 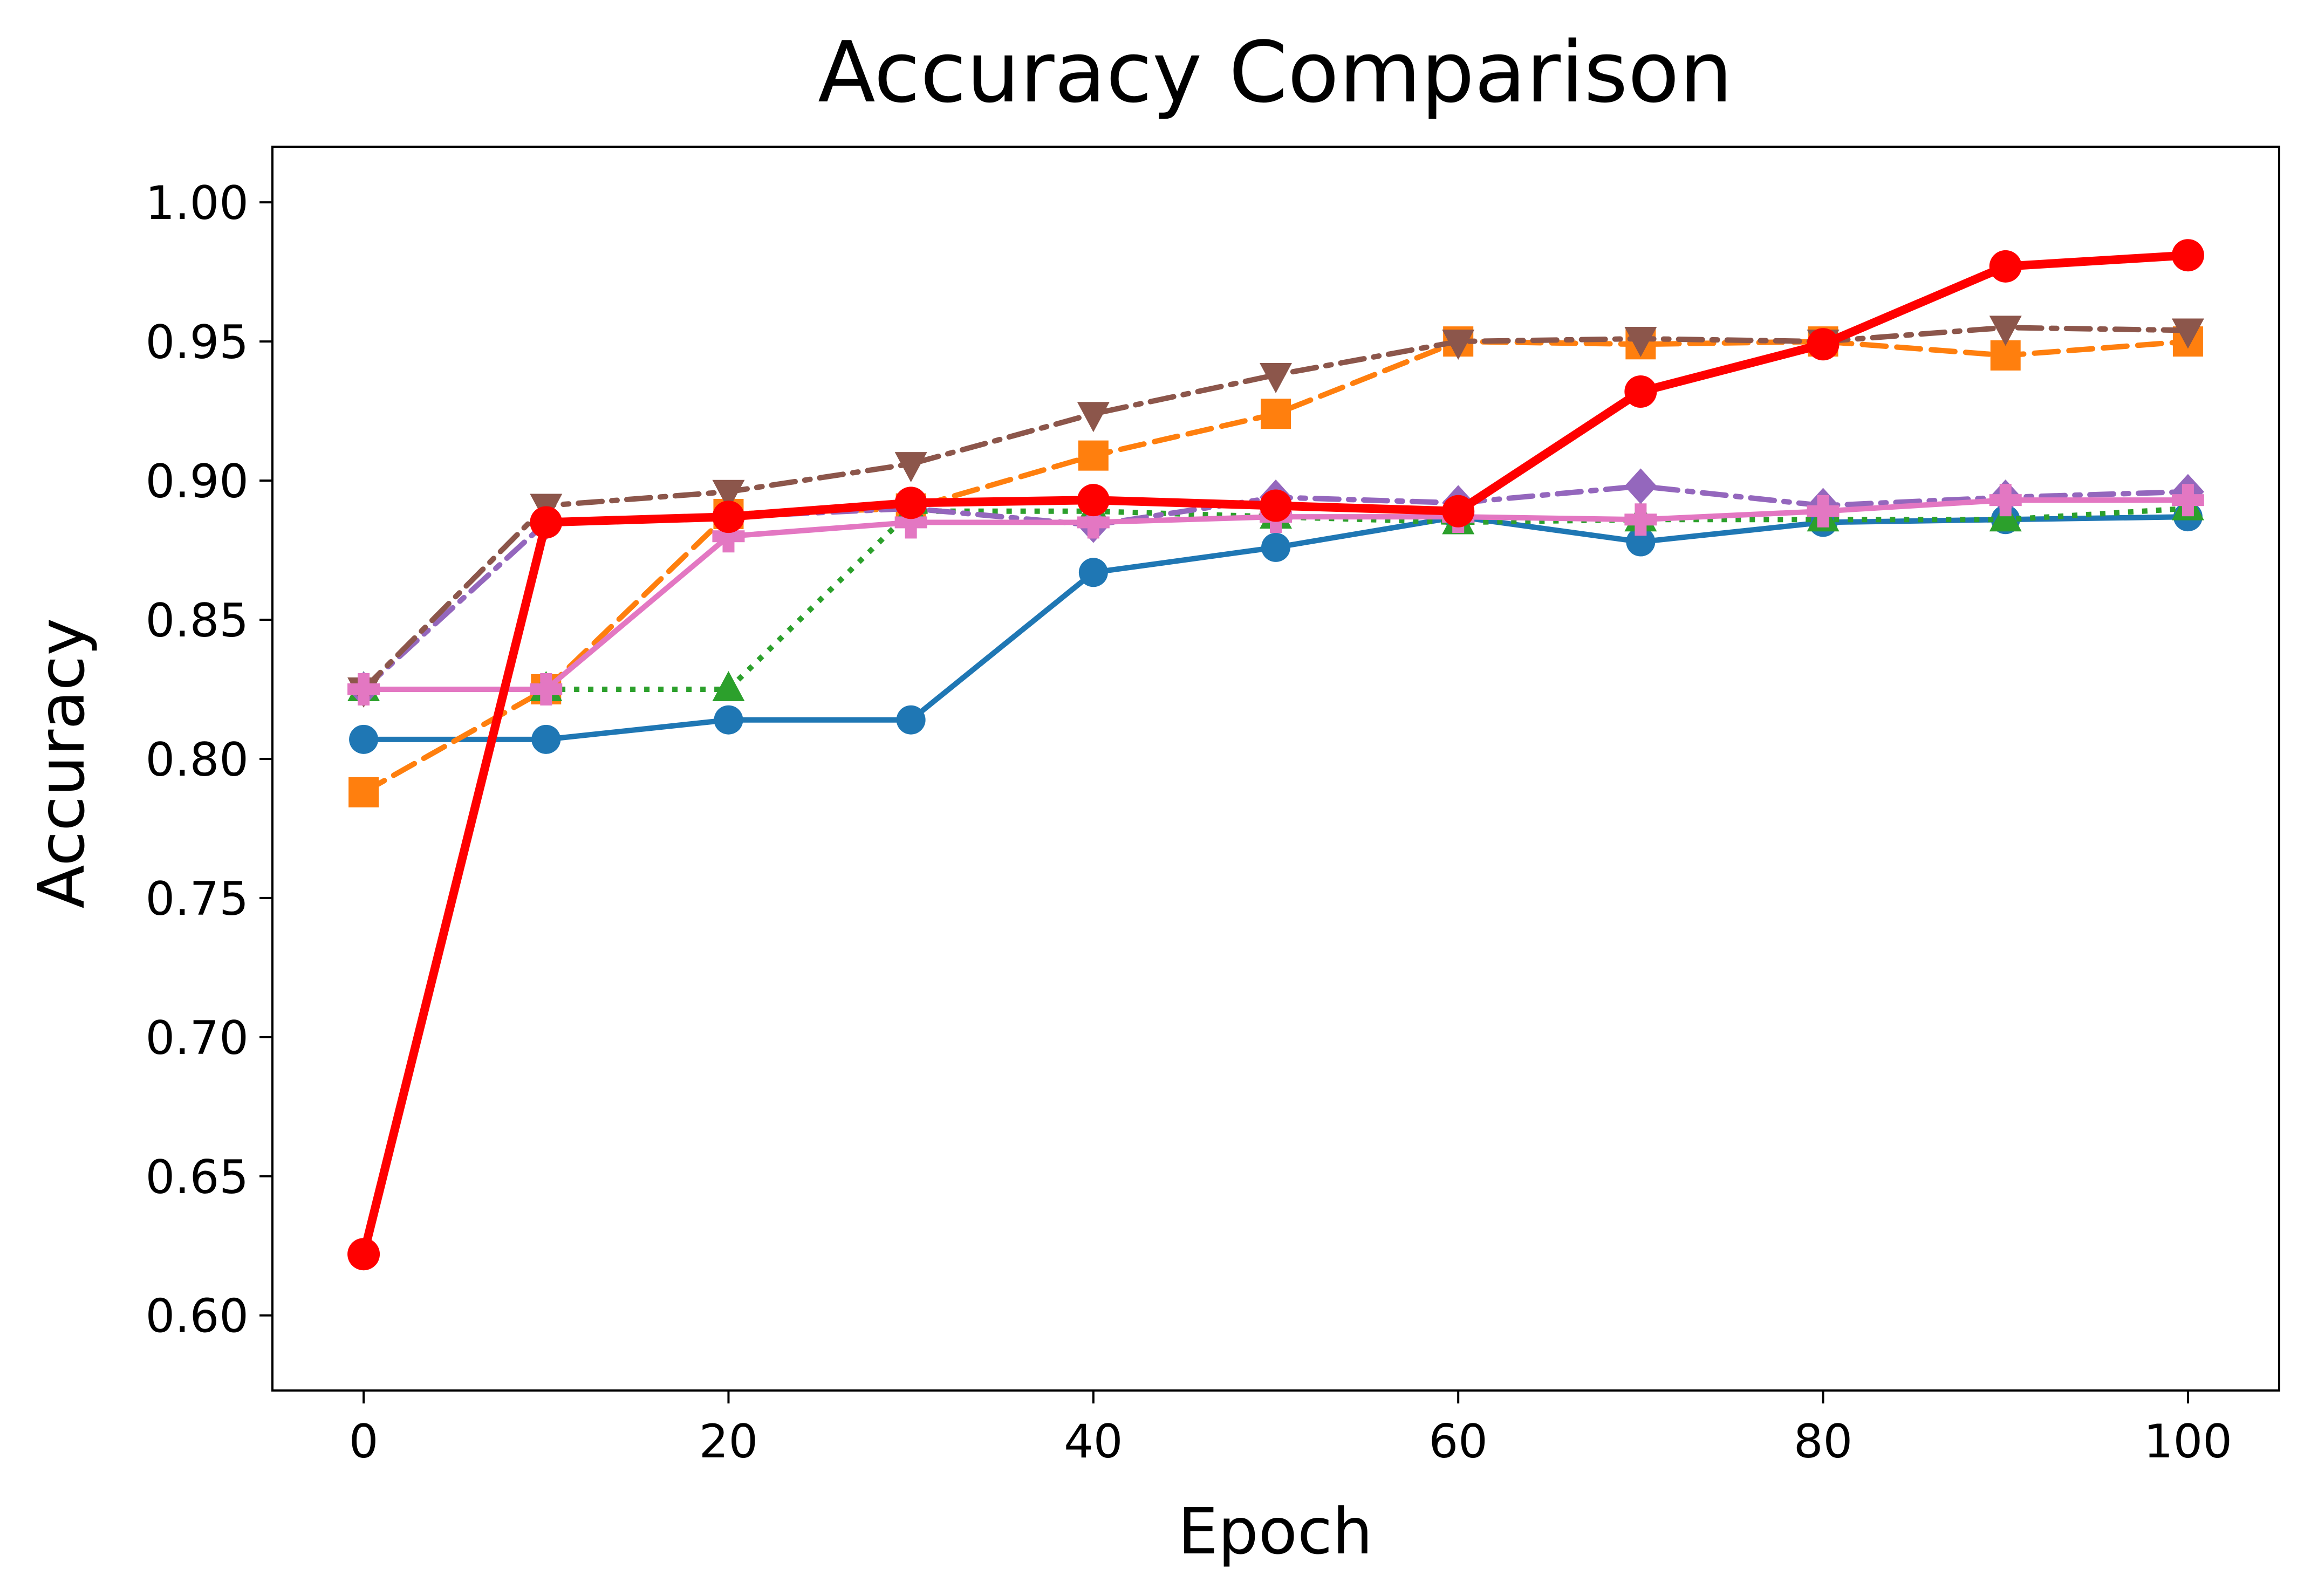 What do you see at coordinates (197, 1038) in the screenshot?
I see `y-tick-label: 0.70` at bounding box center [197, 1038].